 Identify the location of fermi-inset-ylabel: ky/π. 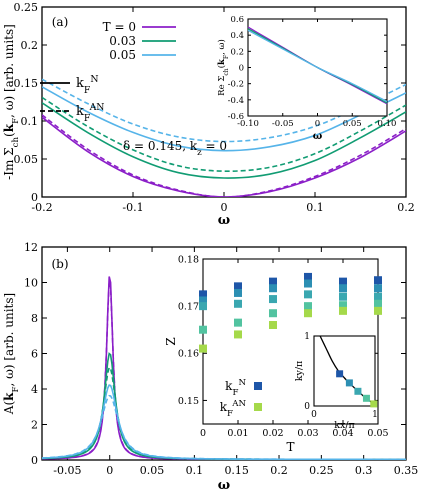
(299, 371).